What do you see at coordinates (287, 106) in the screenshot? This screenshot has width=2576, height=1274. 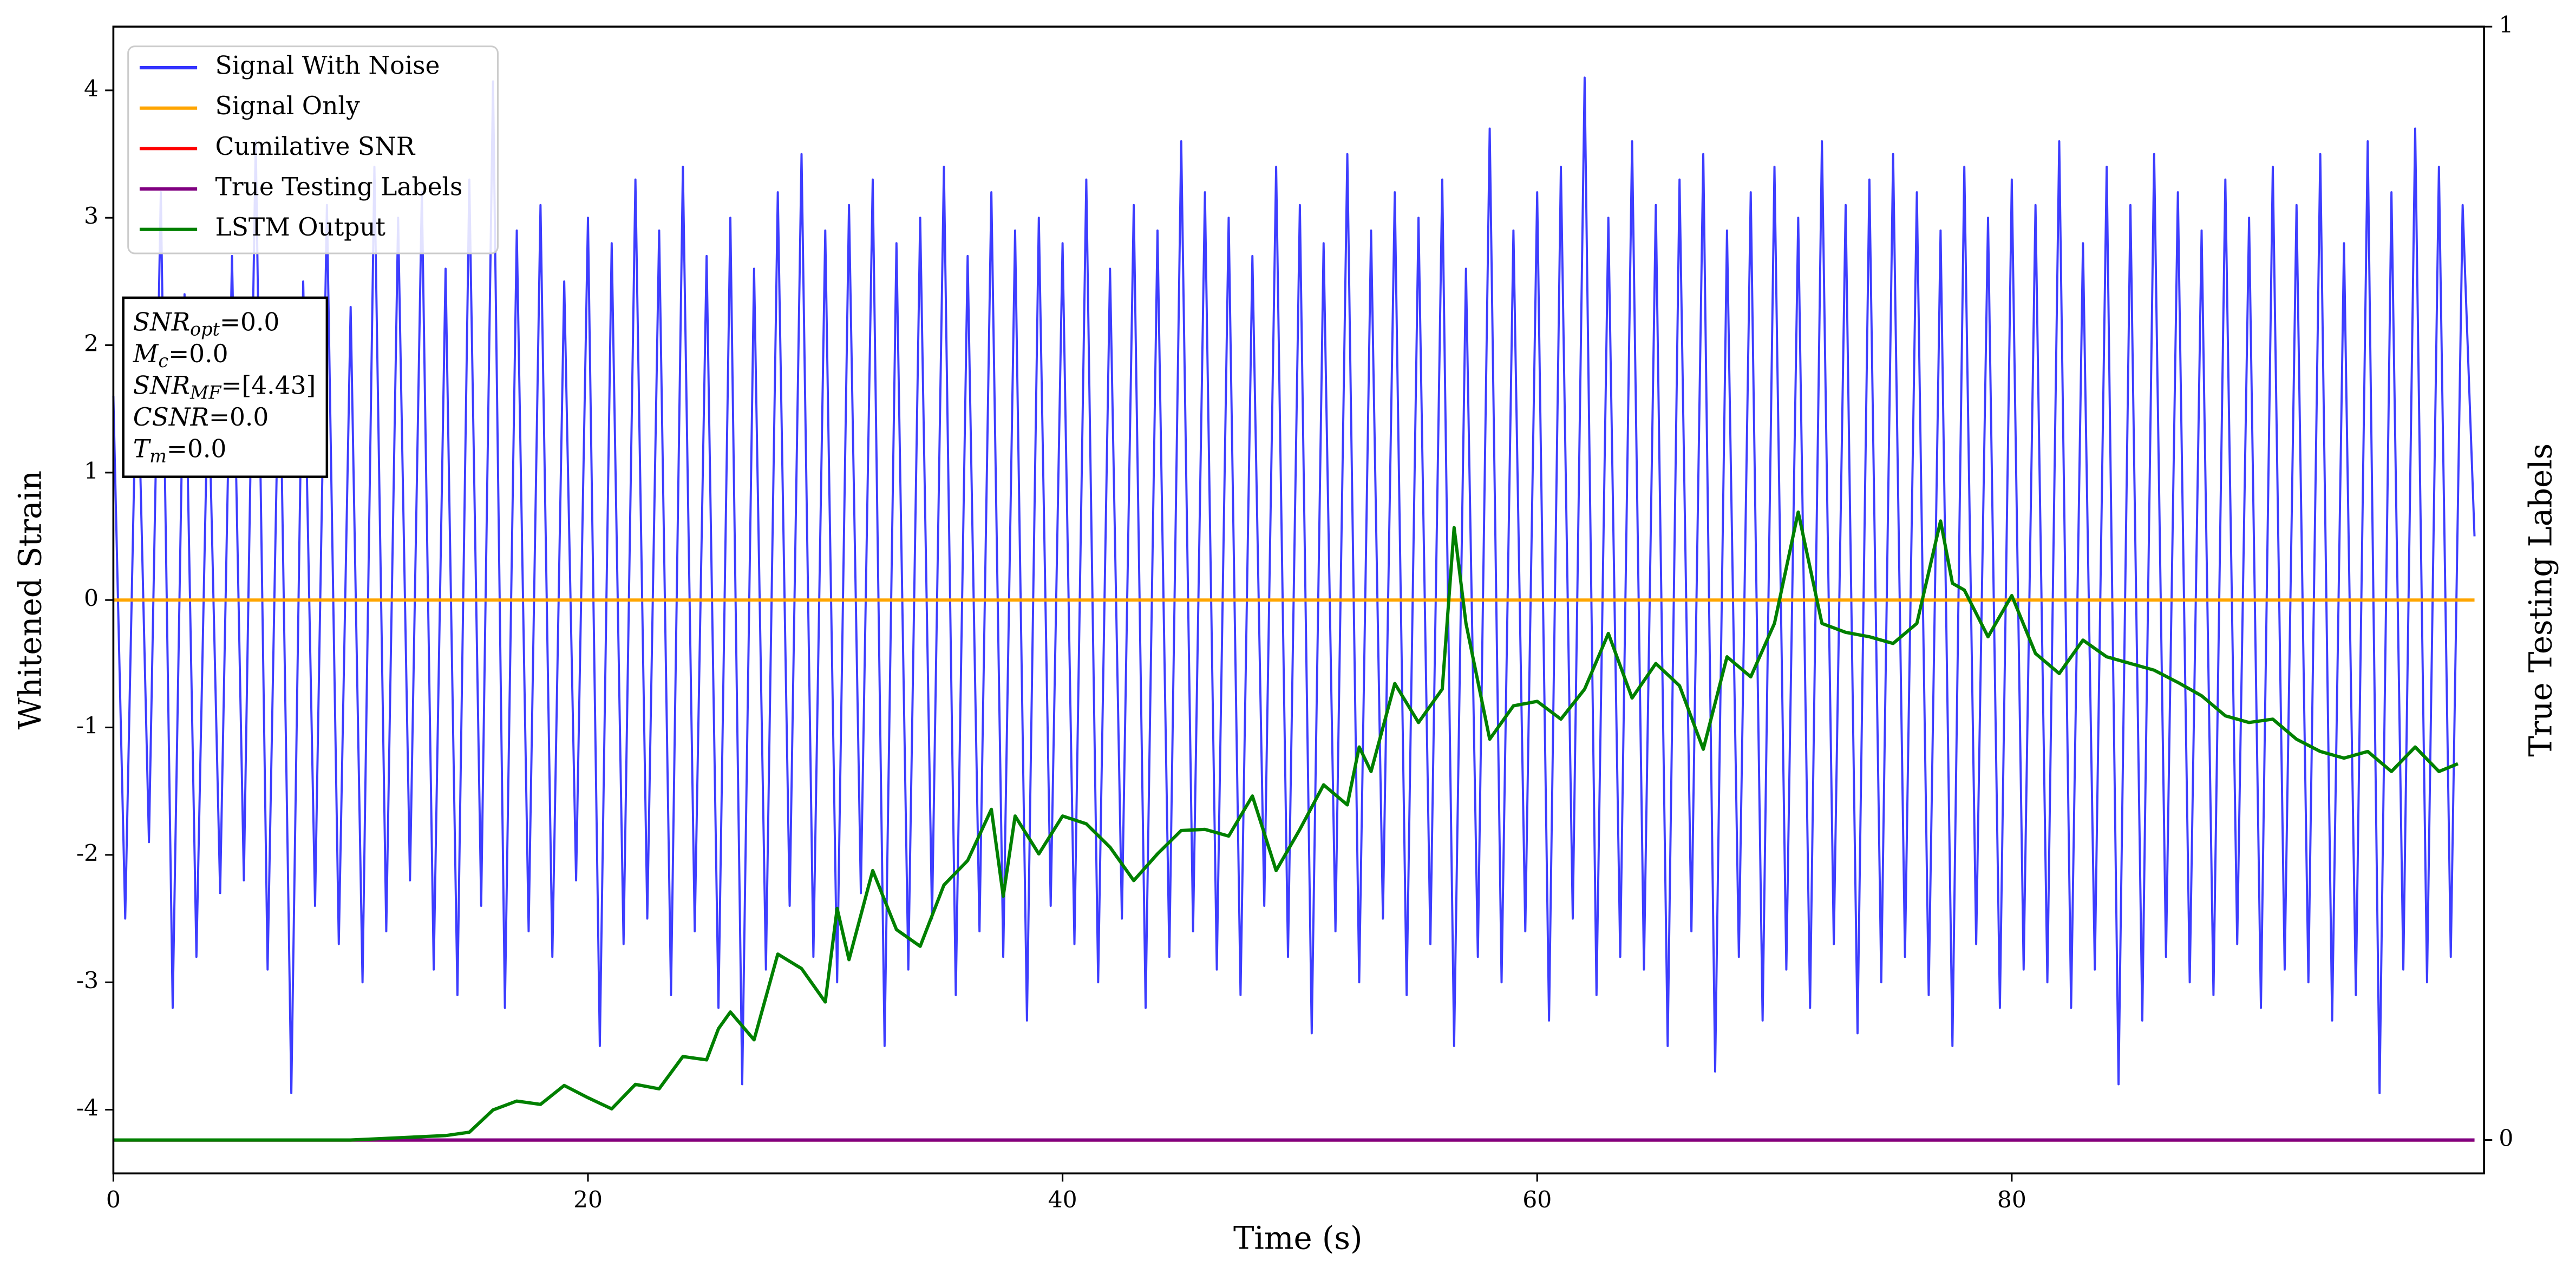 I see `legend-label: Signal Only` at bounding box center [287, 106].